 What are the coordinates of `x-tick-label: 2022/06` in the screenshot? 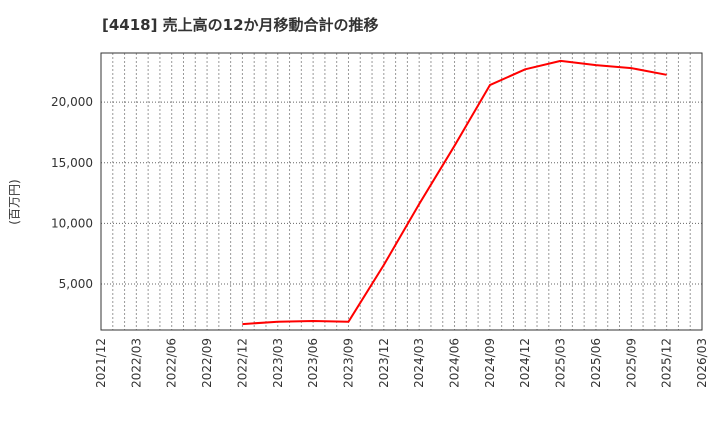 It's located at (172, 363).